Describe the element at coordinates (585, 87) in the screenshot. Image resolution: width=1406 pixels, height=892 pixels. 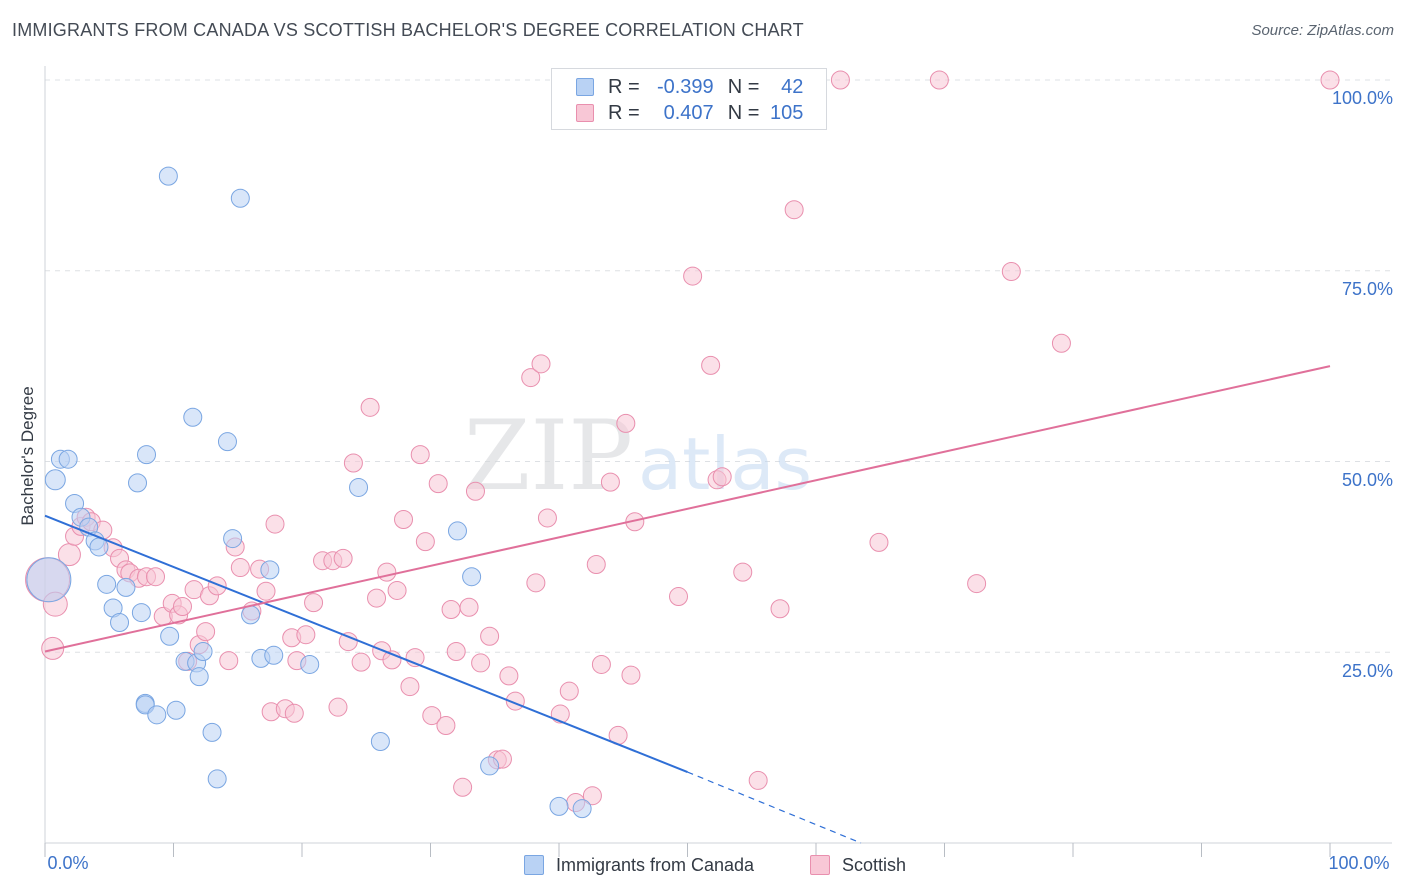
I see `legend-swatch-canada` at that location.